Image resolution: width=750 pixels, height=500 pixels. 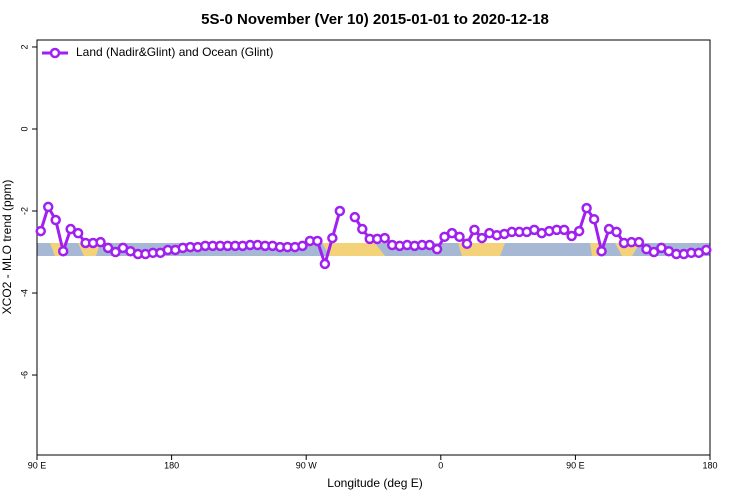 I want to click on y-tick-label: -4, so click(x=24, y=293).